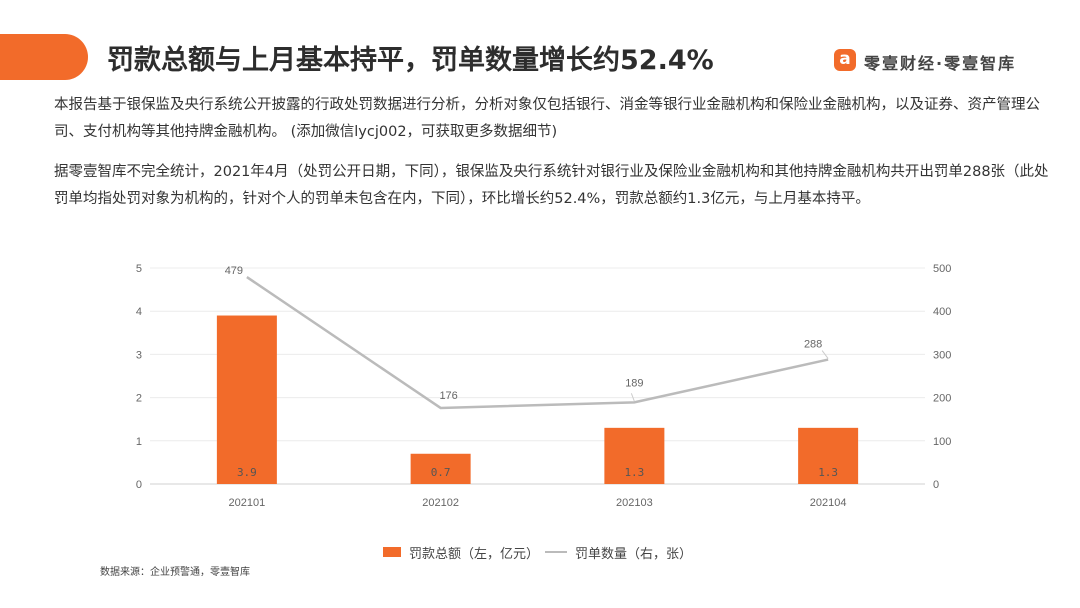 The width and height of the screenshot is (1080, 608). I want to click on legend-bar-swatch, so click(392, 552).